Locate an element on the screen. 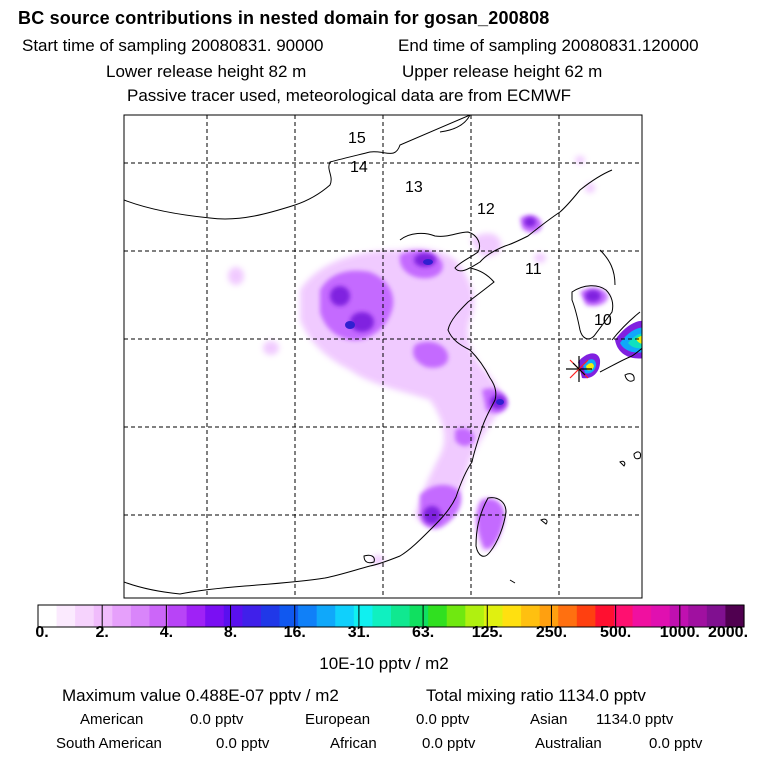 This screenshot has width=768, height=768. european-label: European is located at coordinates (338, 719).